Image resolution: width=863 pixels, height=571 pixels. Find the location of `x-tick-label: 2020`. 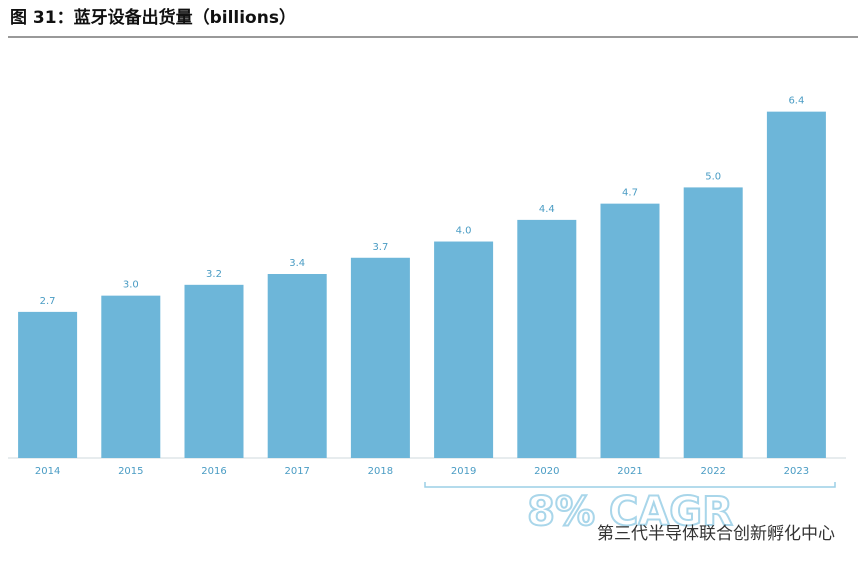

x-tick-label: 2020 is located at coordinates (546, 471).